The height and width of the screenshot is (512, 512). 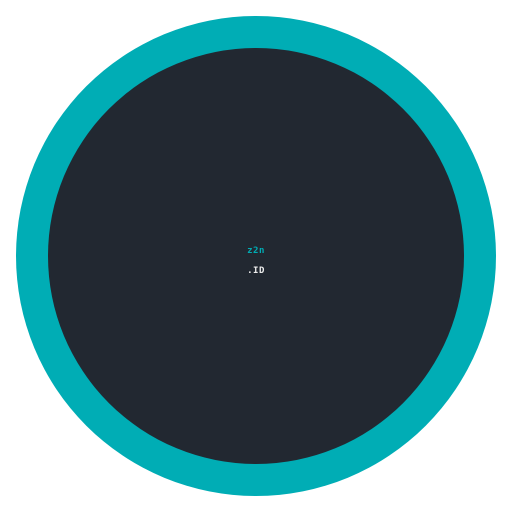 What do you see at coordinates (256, 271) in the screenshot?
I see `logo-suffix: .ID` at bounding box center [256, 271].